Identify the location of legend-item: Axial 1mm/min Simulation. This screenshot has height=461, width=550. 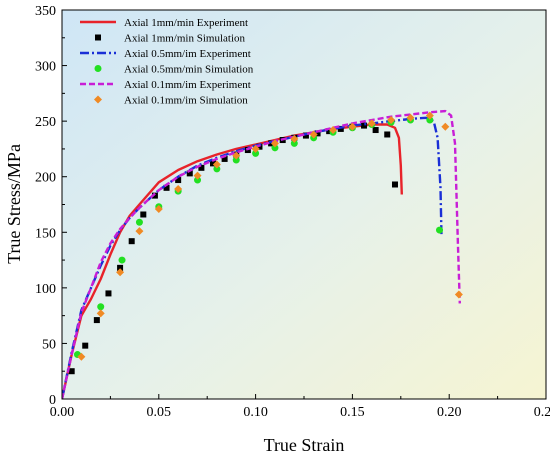
(170, 39).